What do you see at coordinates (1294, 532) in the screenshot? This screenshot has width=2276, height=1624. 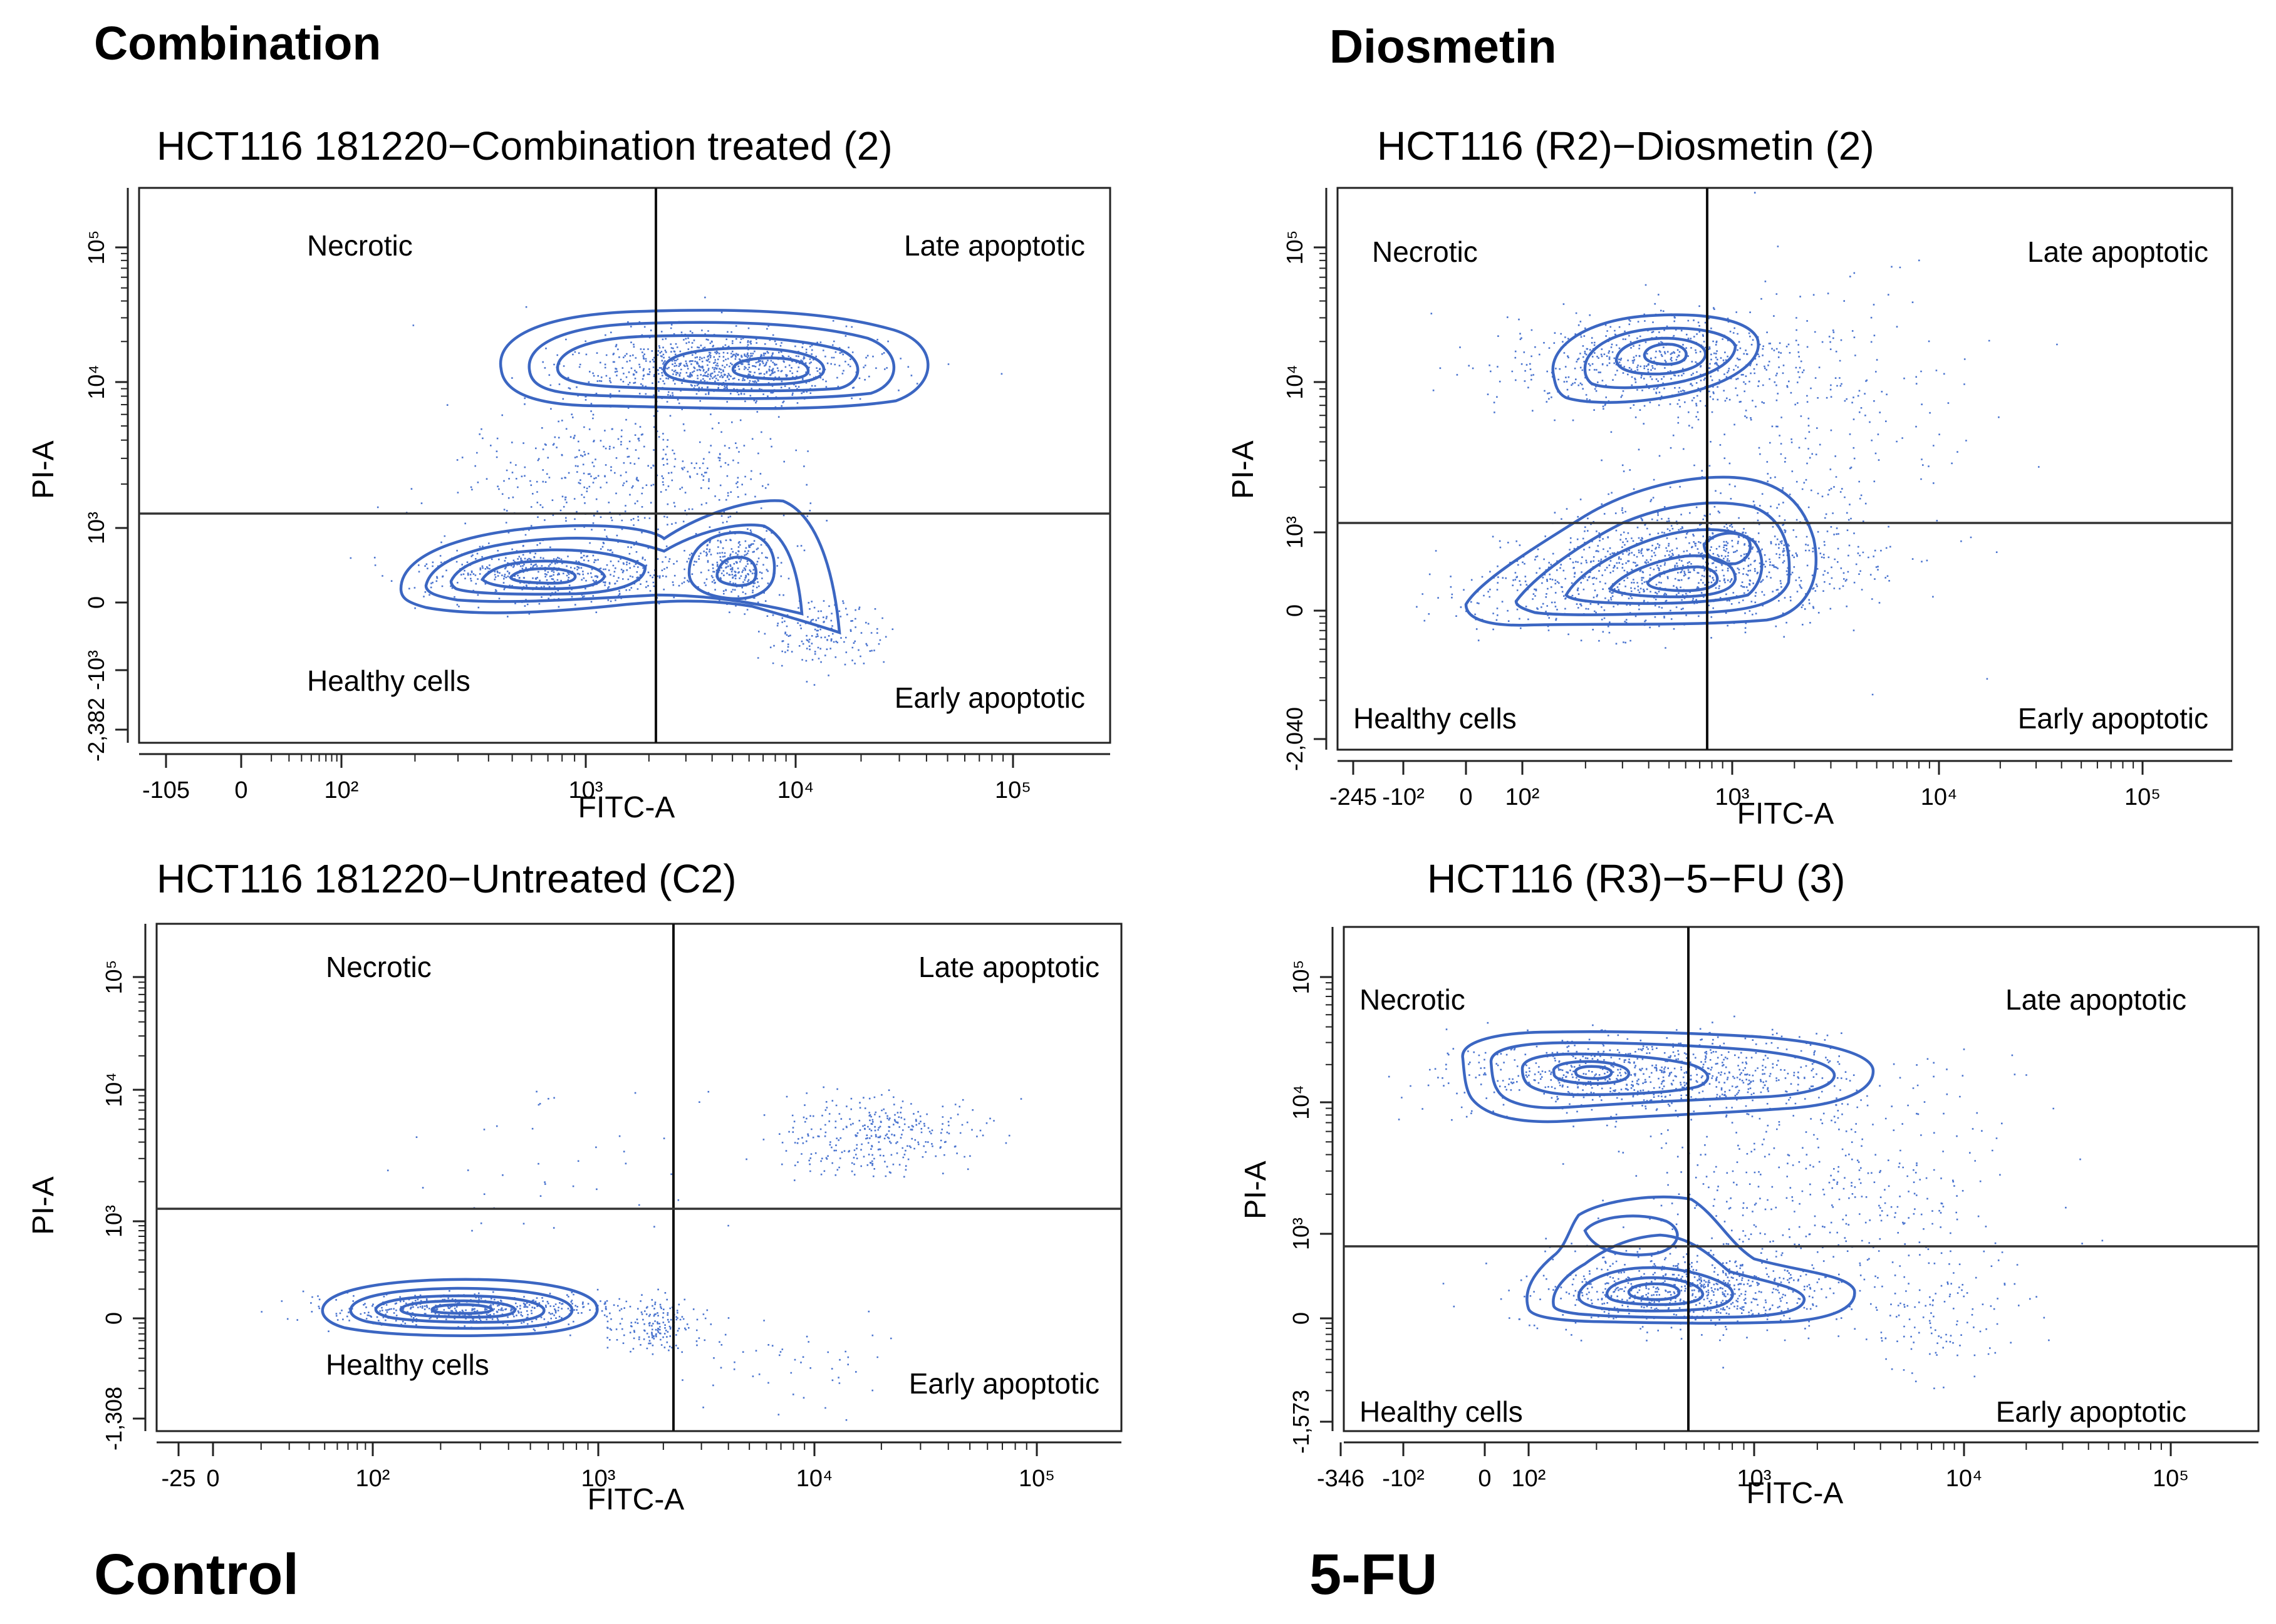 I see `y-tick-label: 10³` at bounding box center [1294, 532].